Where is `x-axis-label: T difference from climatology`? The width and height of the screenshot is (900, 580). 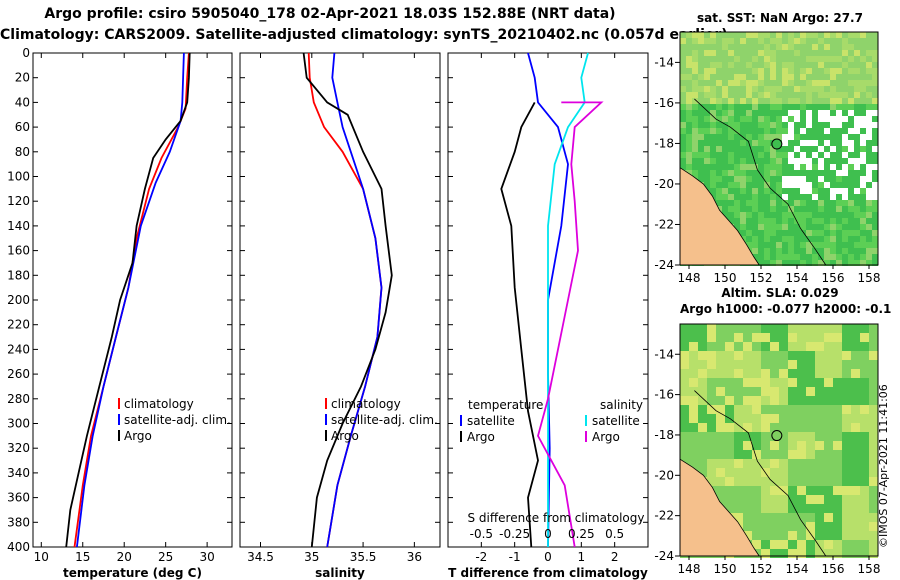 x-axis-label: T difference from climatology is located at coordinates (548, 573).